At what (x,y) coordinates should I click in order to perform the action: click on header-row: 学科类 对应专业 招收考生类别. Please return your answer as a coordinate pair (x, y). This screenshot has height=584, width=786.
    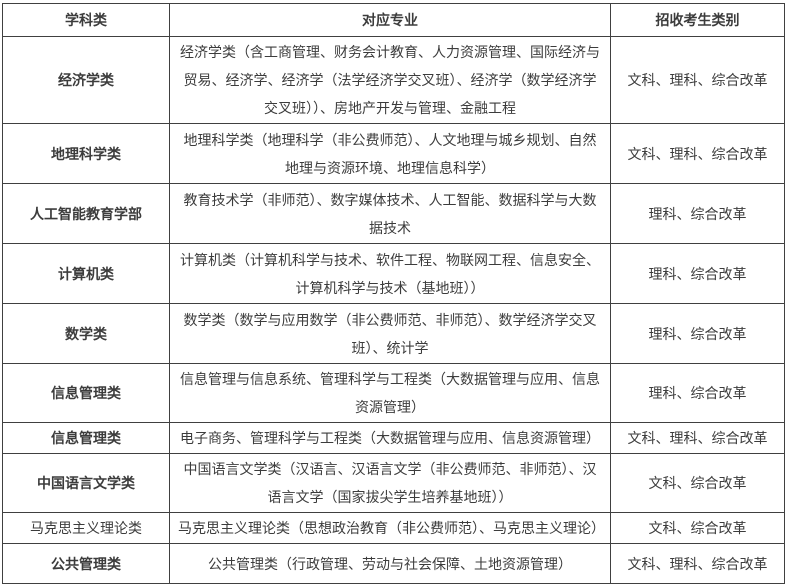
    Looking at the image, I should click on (393, 20).